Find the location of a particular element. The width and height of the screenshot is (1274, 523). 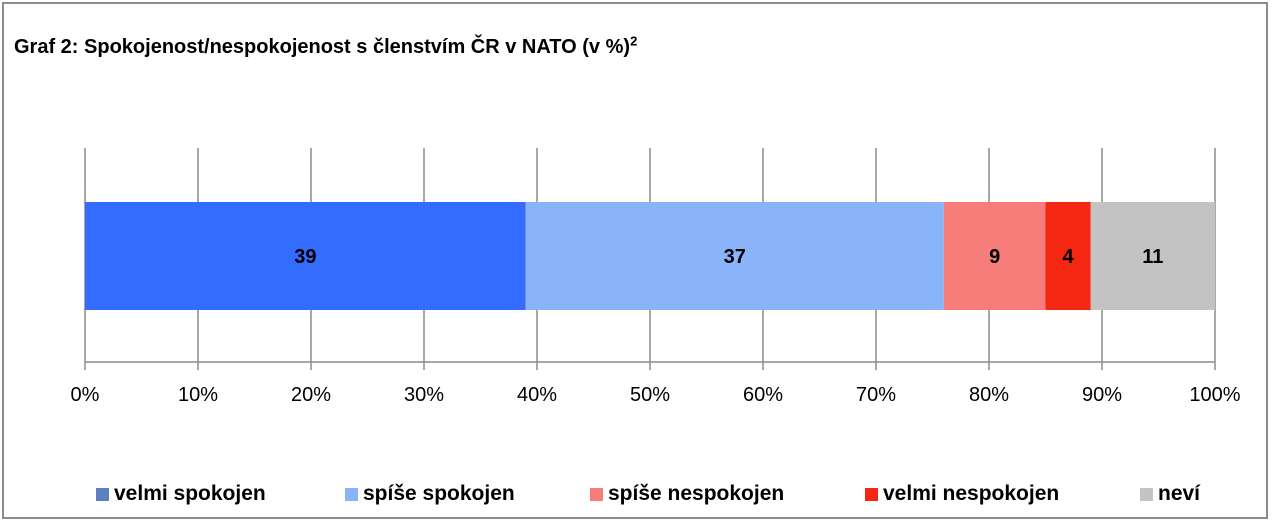

chart-title-footnote: 2 is located at coordinates (634, 41).